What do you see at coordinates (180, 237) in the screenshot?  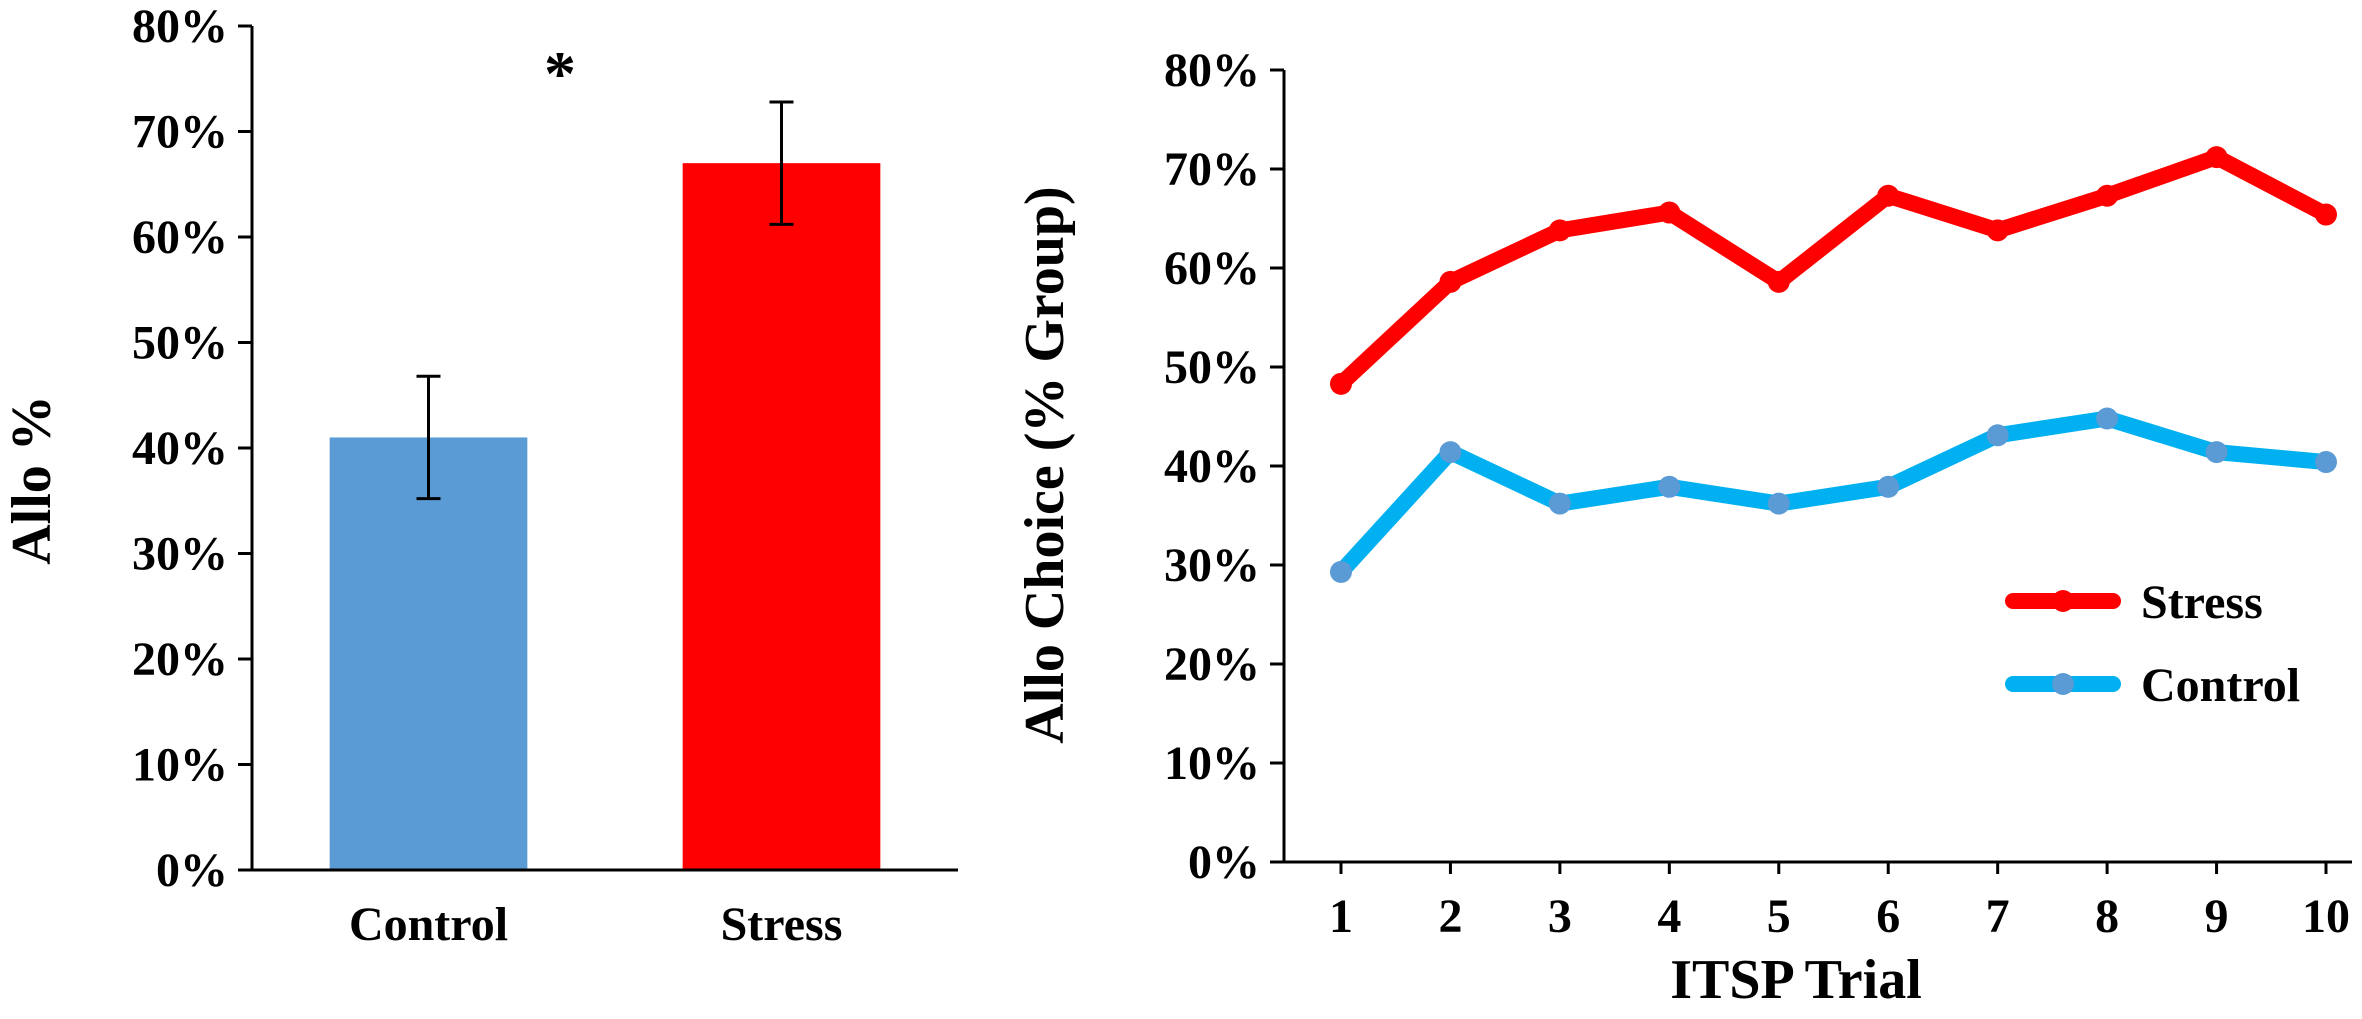 I see `bar-y-tick-label: 60%` at bounding box center [180, 237].